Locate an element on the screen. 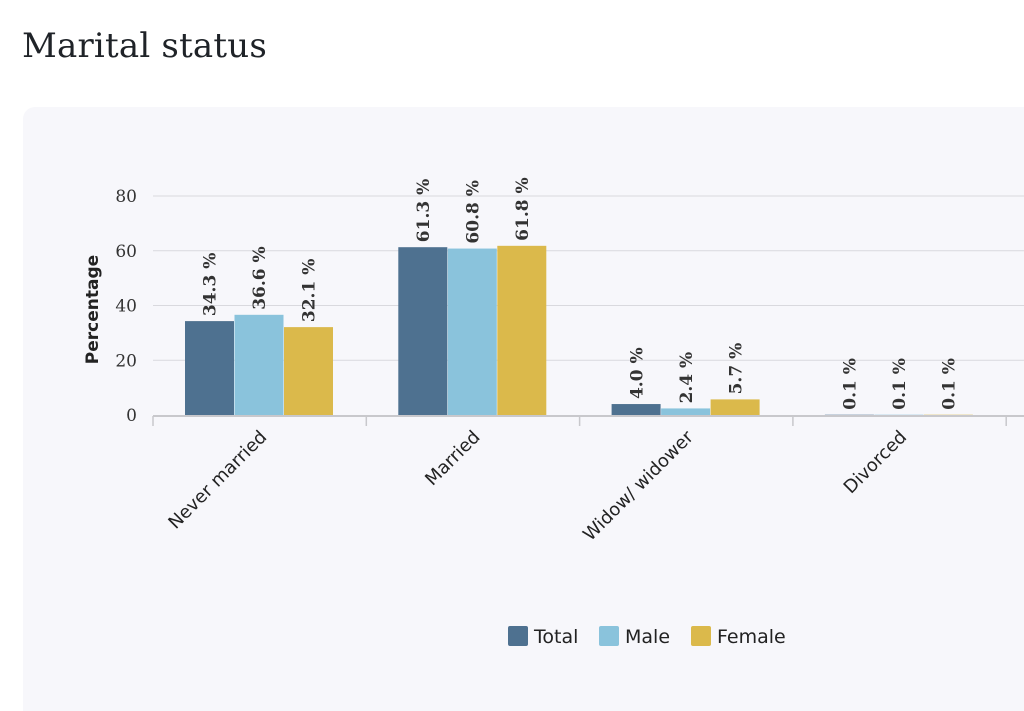 This screenshot has width=1024, height=711. y-axis-title: Percentage is located at coordinates (93, 309).